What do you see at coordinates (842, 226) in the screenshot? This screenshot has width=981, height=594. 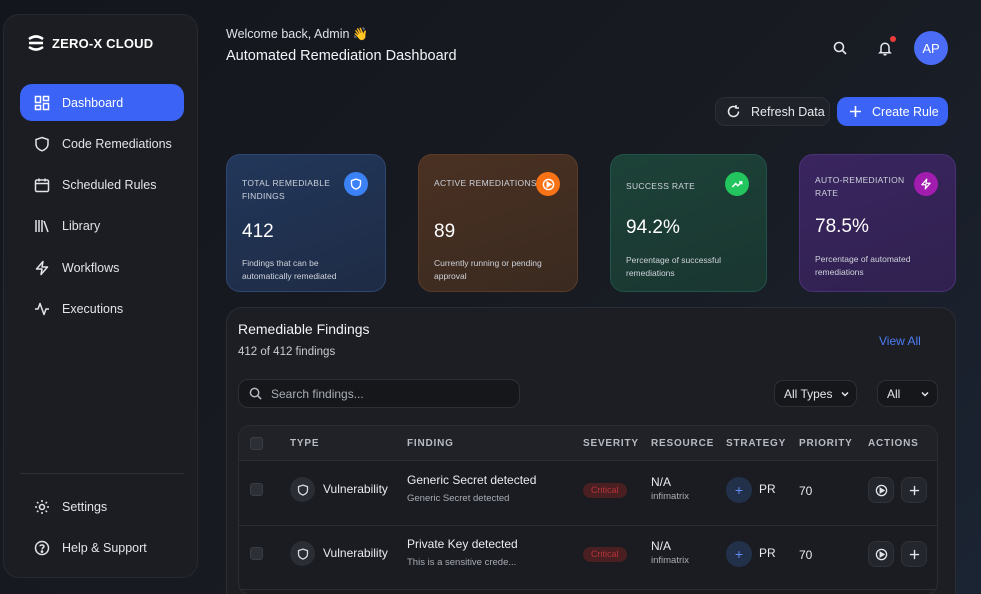 I see `card-value: 78.5%` at bounding box center [842, 226].